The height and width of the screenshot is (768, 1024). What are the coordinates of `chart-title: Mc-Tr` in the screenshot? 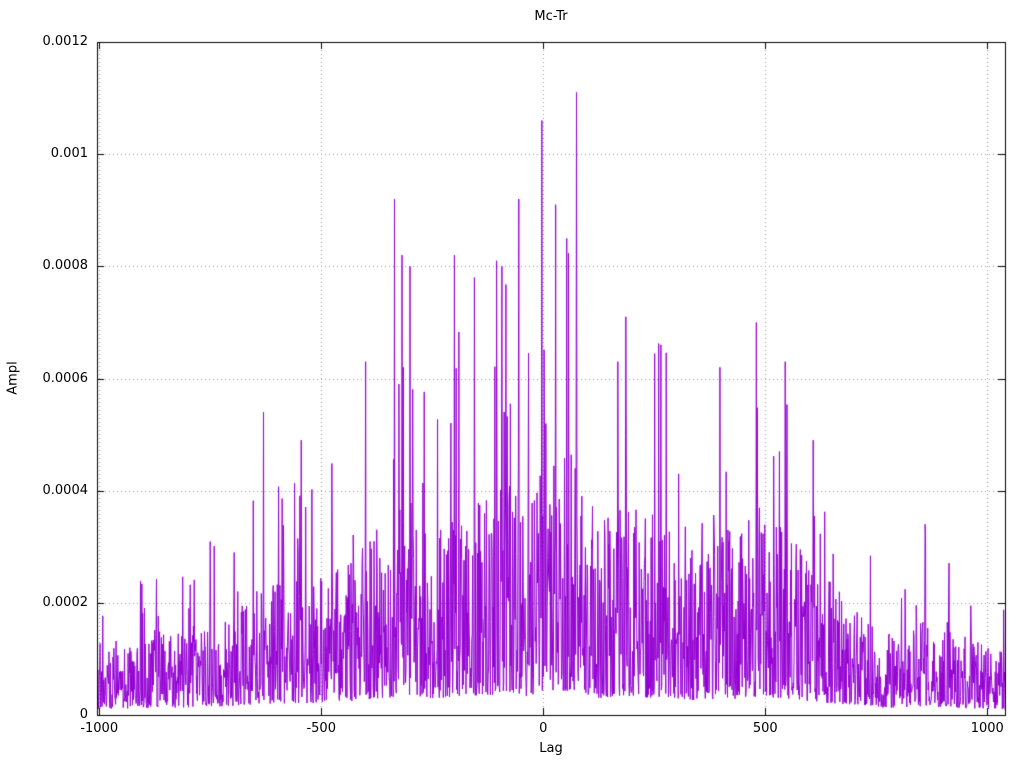 It's located at (551, 16).